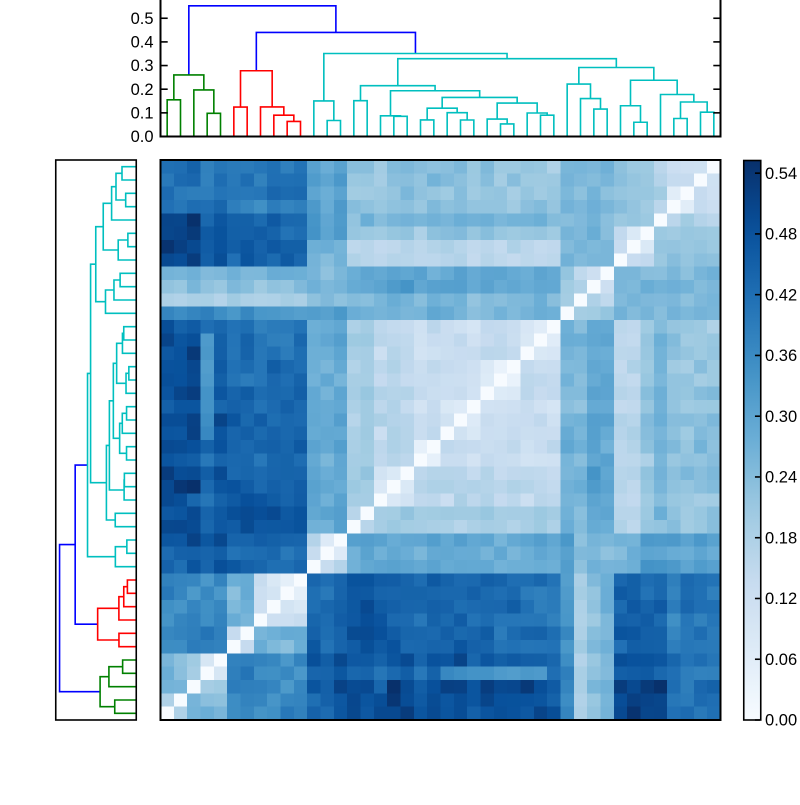 This screenshot has height=805, width=800. What do you see at coordinates (781, 417) in the screenshot?
I see `svg-text: 0.30` at bounding box center [781, 417].